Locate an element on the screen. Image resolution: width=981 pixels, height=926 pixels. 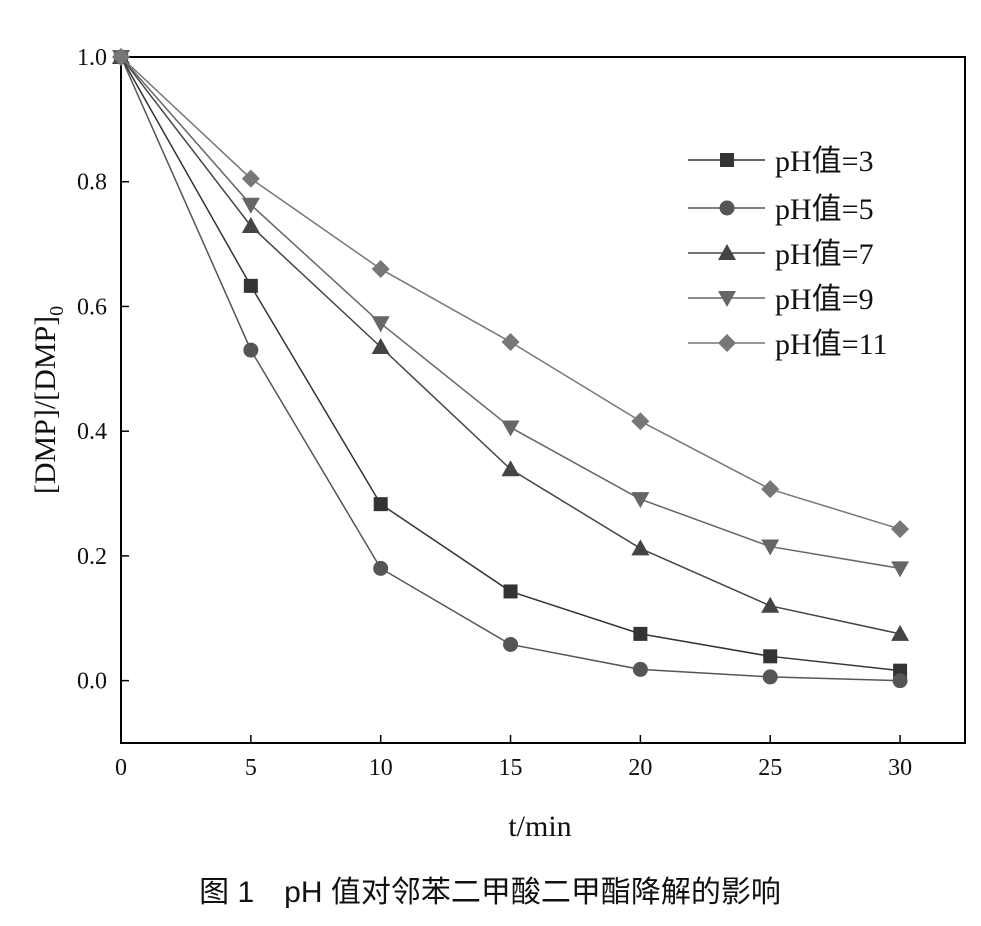
x-tick-label: 30 is located at coordinates (900, 768).